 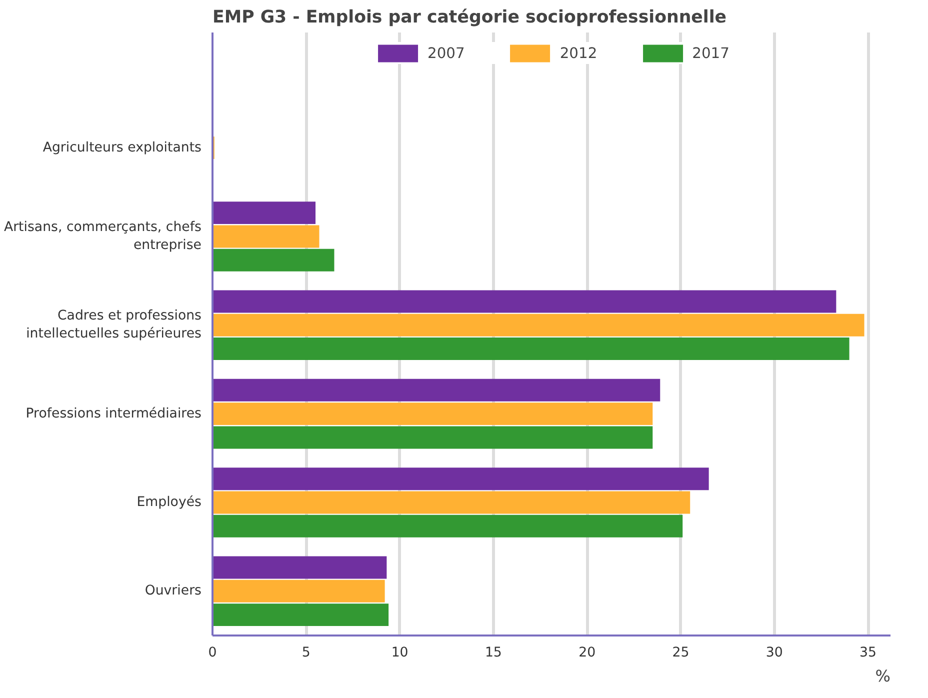 I want to click on y-tick-label: Cadres et professions intellectuelles supérieures, so click(x=114, y=325).